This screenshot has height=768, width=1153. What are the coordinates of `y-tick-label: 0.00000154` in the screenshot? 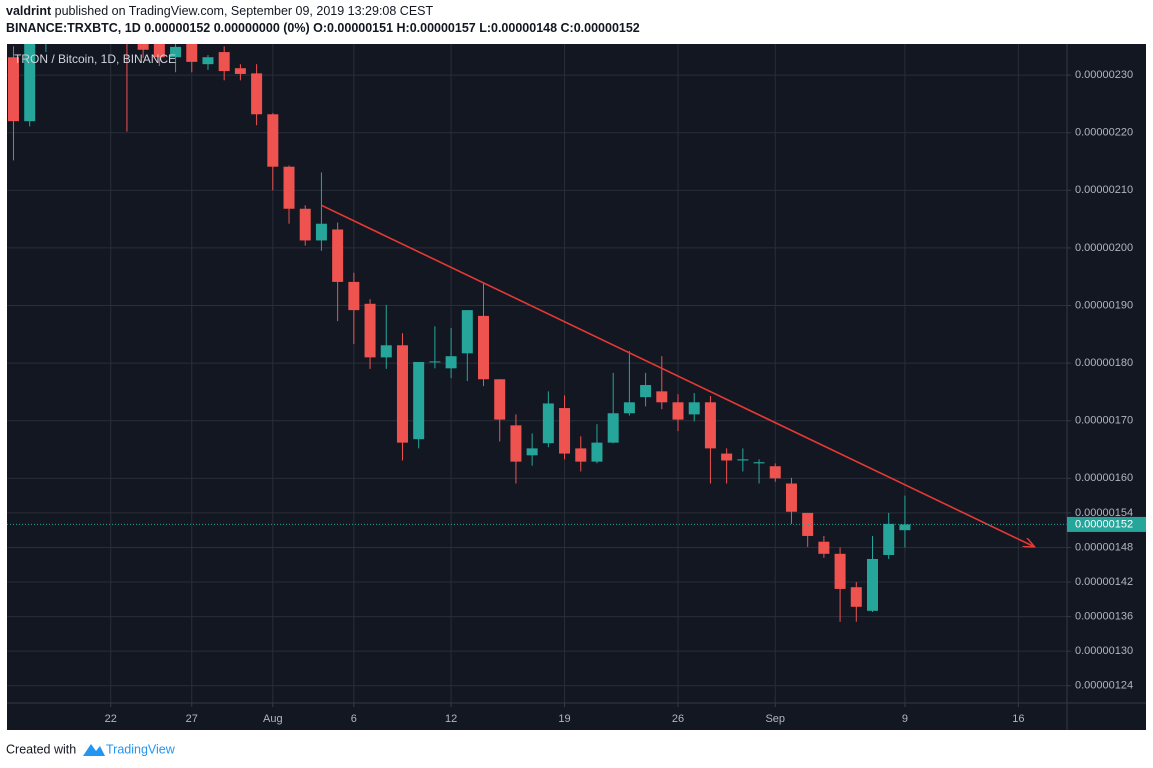 It's located at (1104, 513).